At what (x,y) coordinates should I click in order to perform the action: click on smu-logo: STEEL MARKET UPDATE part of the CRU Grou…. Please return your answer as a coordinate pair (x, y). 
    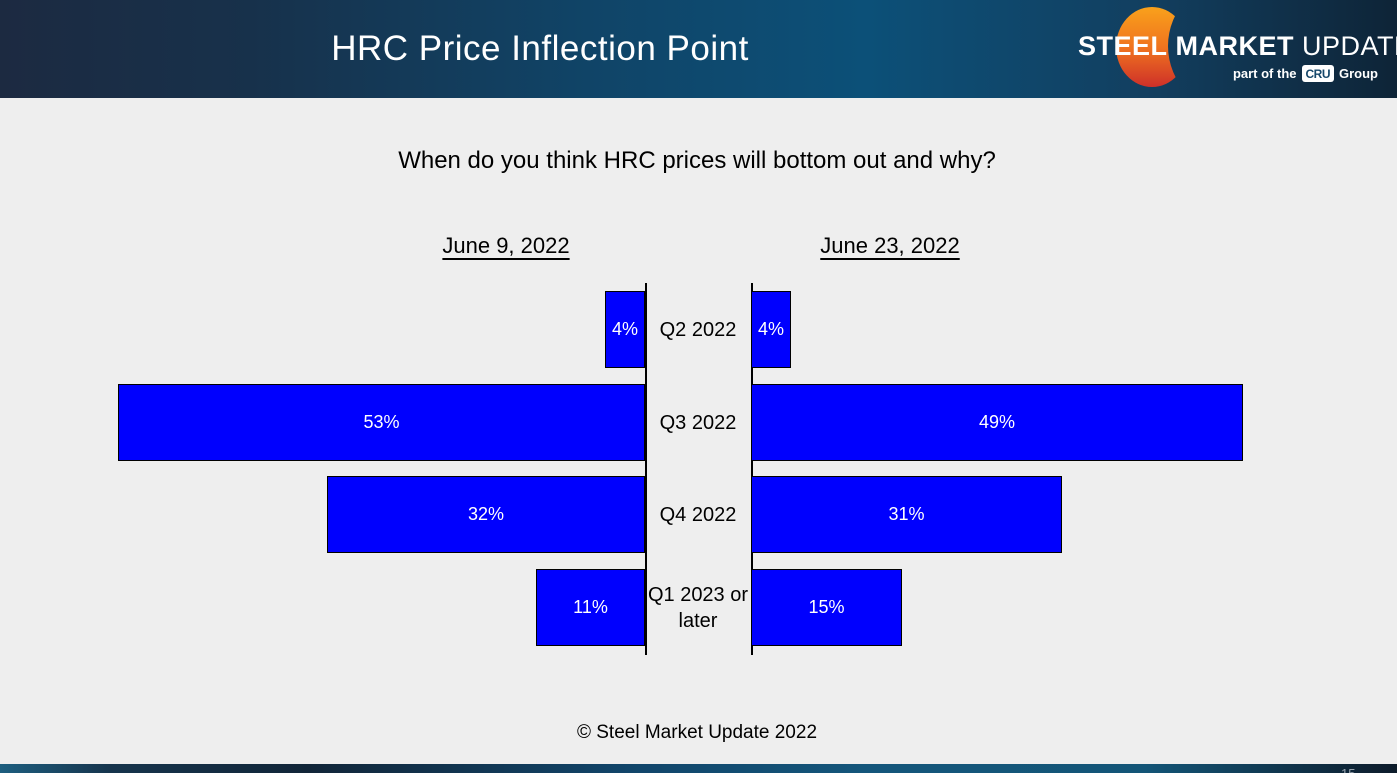
    Looking at the image, I should click on (1237, 49).